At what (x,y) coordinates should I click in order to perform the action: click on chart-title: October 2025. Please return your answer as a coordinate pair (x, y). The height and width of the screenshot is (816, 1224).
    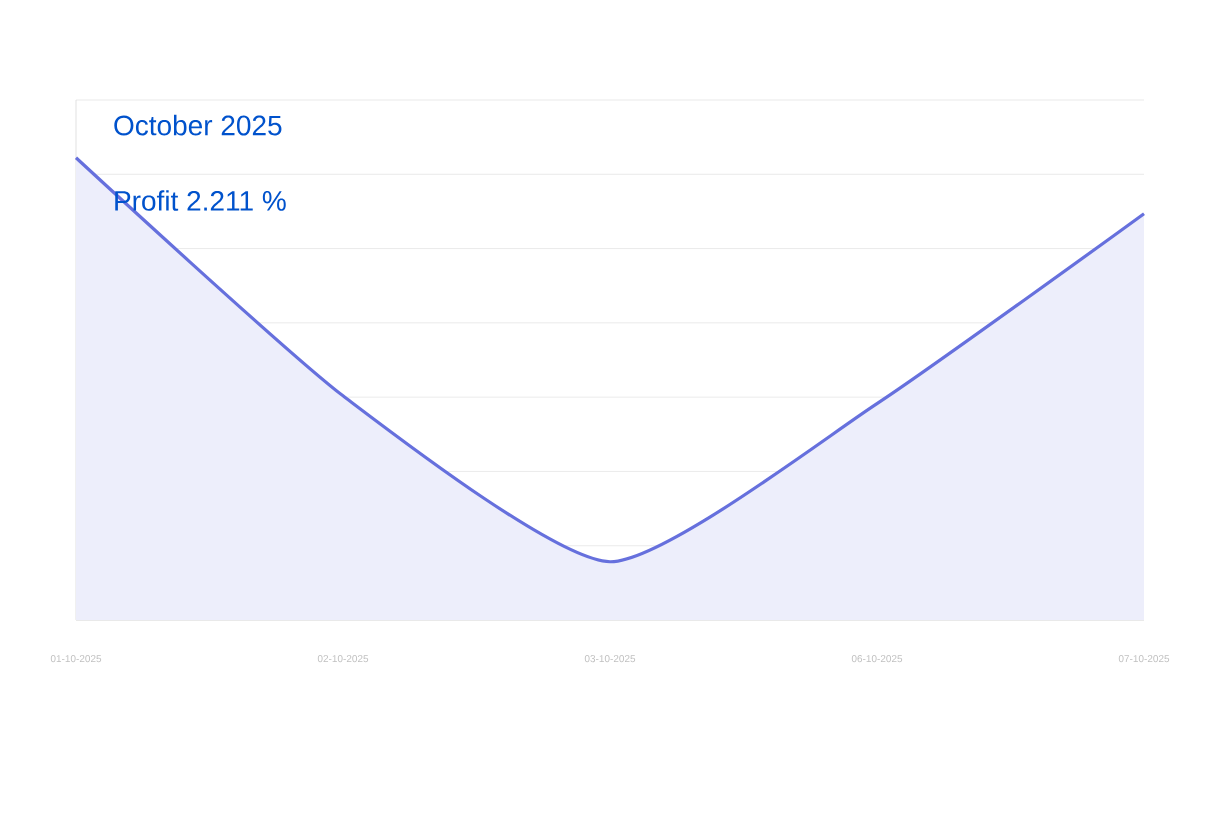
    Looking at the image, I should click on (198, 125).